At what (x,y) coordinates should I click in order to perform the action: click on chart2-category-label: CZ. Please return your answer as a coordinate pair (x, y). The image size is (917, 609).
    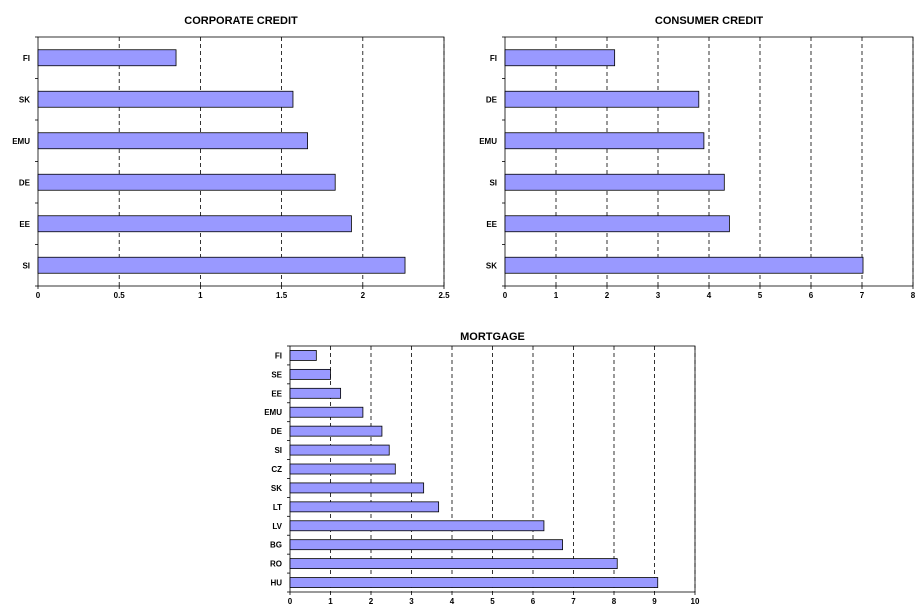
    Looking at the image, I should click on (276, 469).